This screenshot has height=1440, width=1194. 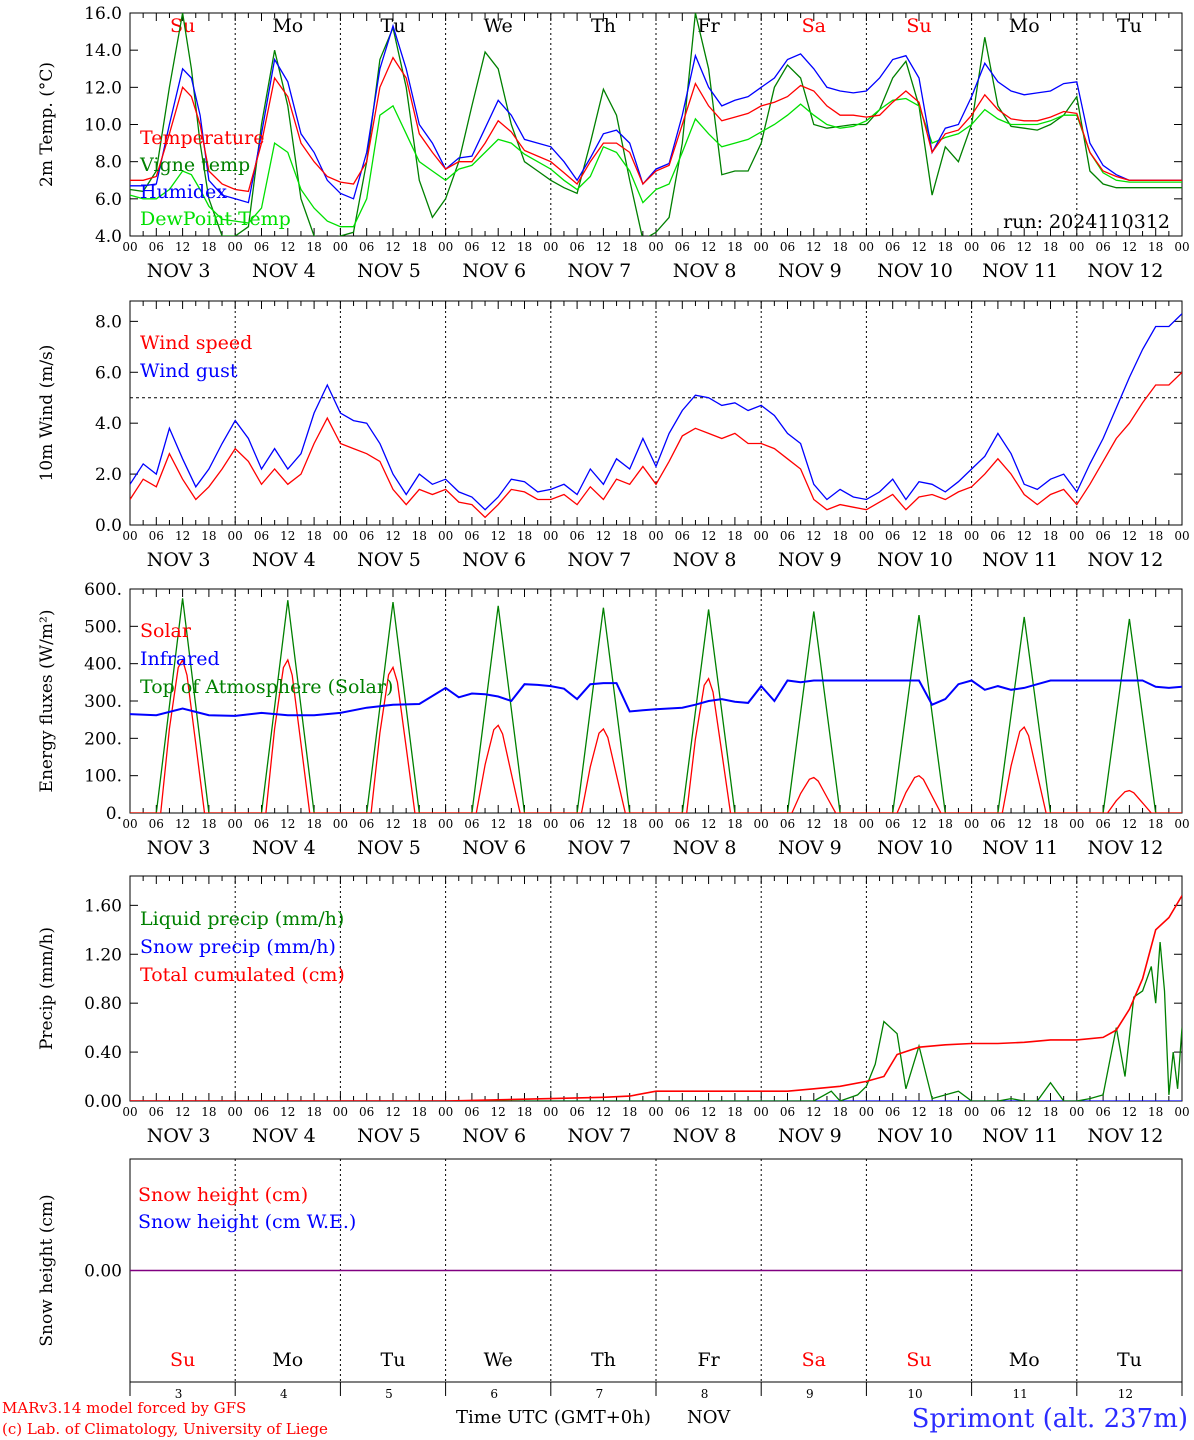 I want to click on day-of-week-label: Mo, so click(x=287, y=26).